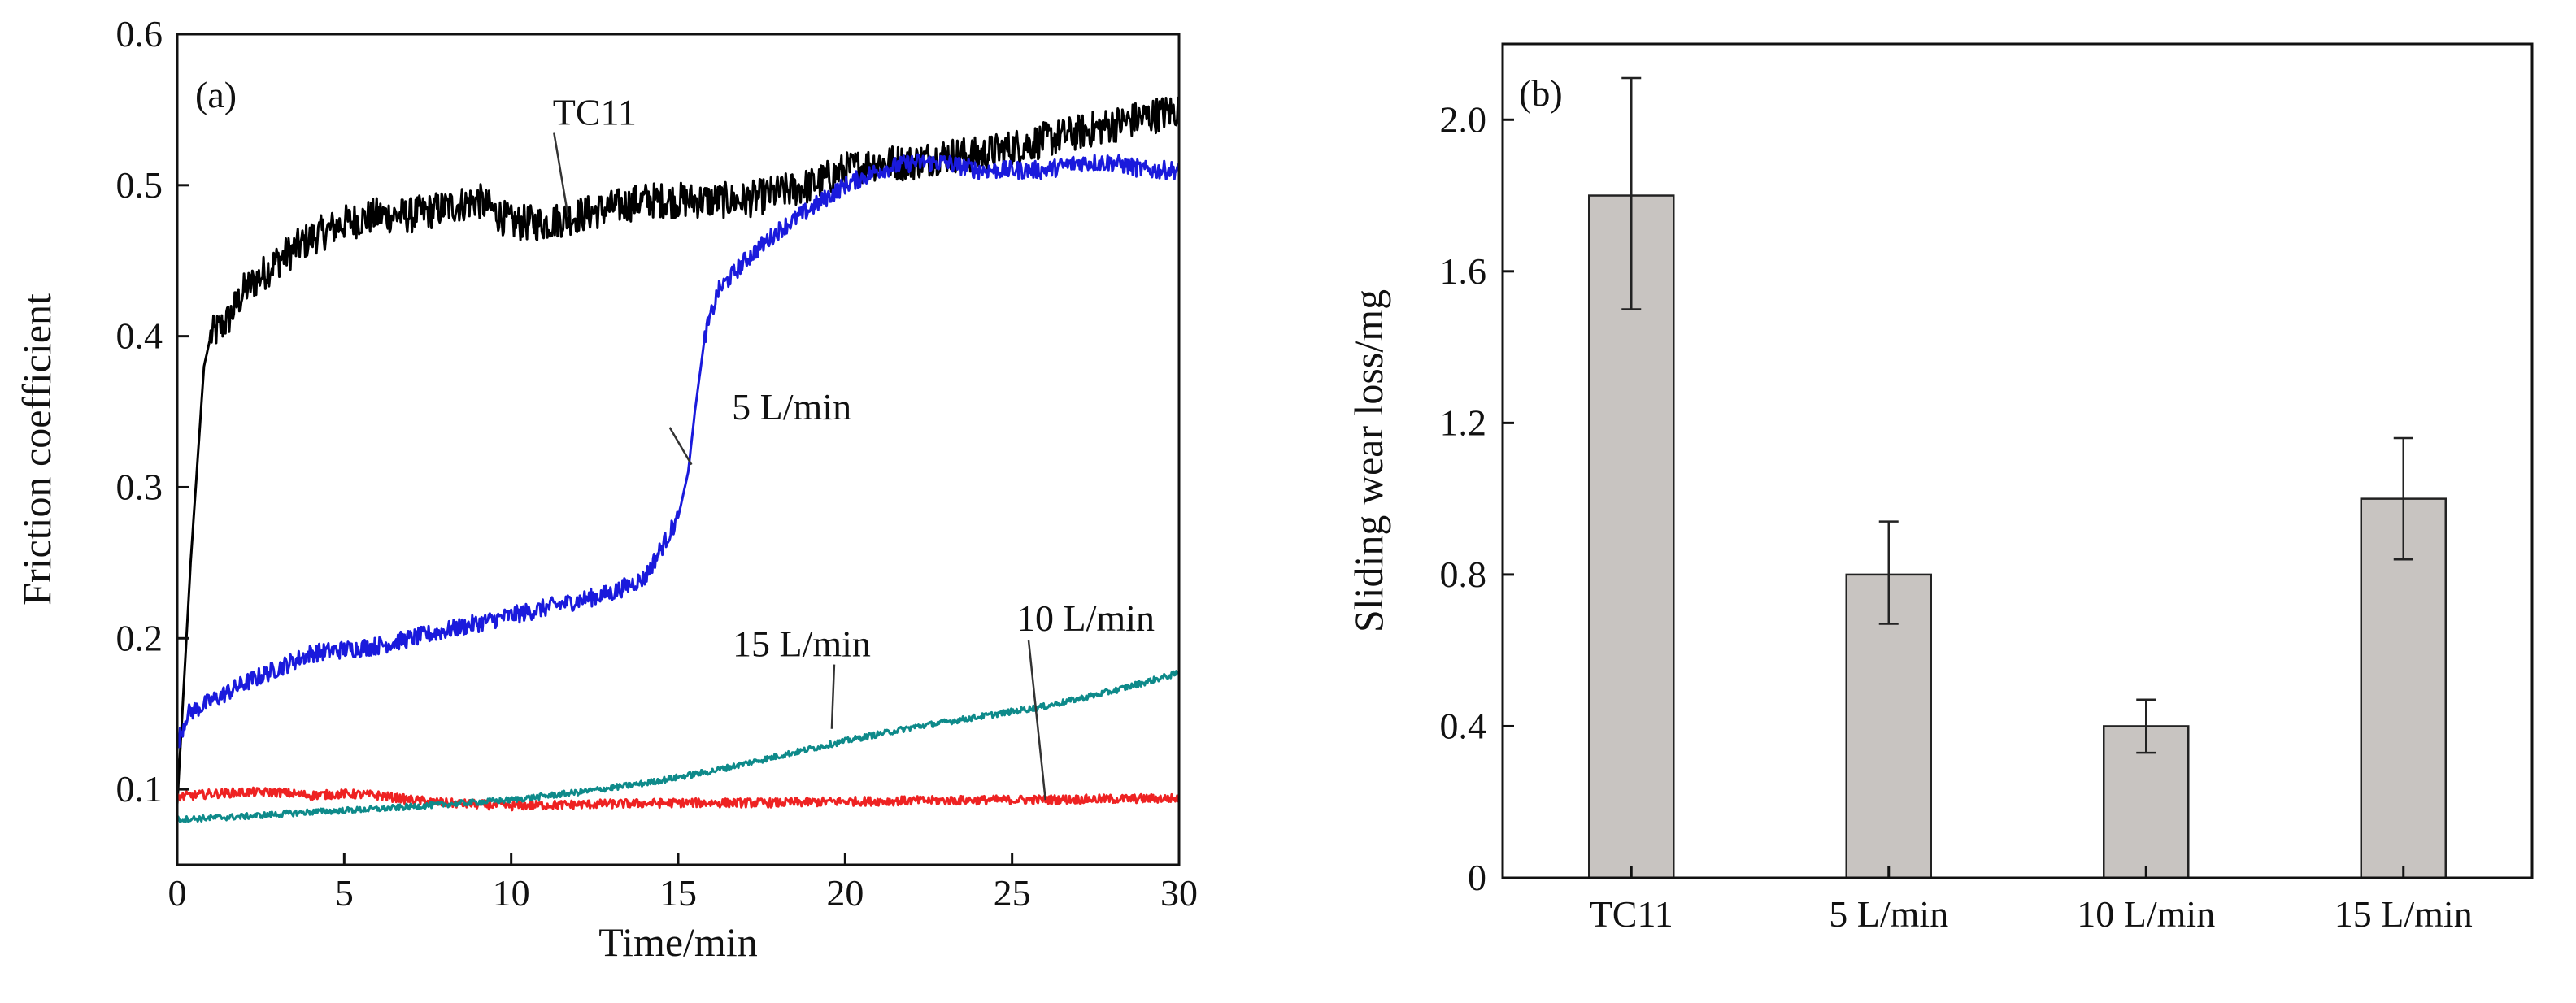 Image resolution: width=2576 pixels, height=1003 pixels. Describe the element at coordinates (802, 644) in the screenshot. I see `annotation-15-l-min: 15 L/min` at that location.